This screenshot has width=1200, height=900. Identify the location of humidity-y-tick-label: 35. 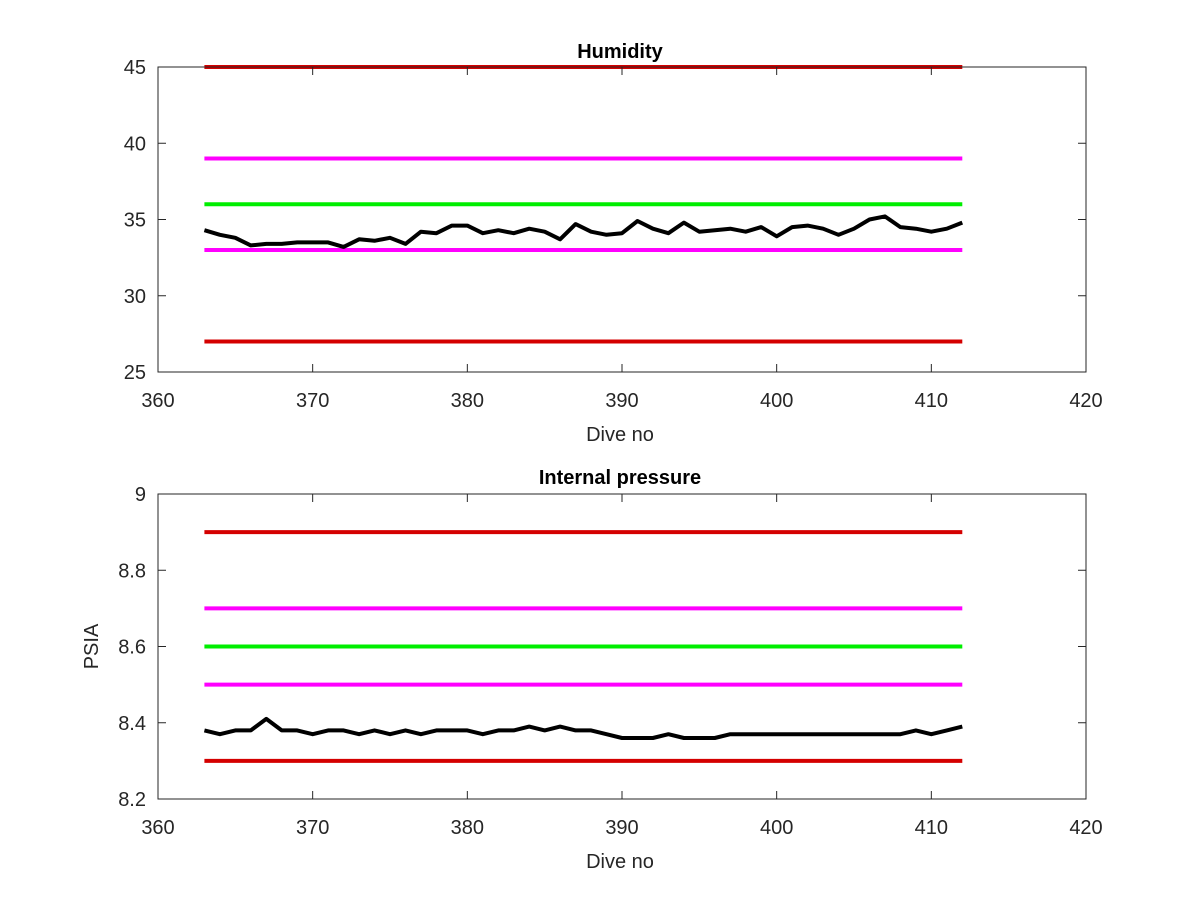
(135, 221).